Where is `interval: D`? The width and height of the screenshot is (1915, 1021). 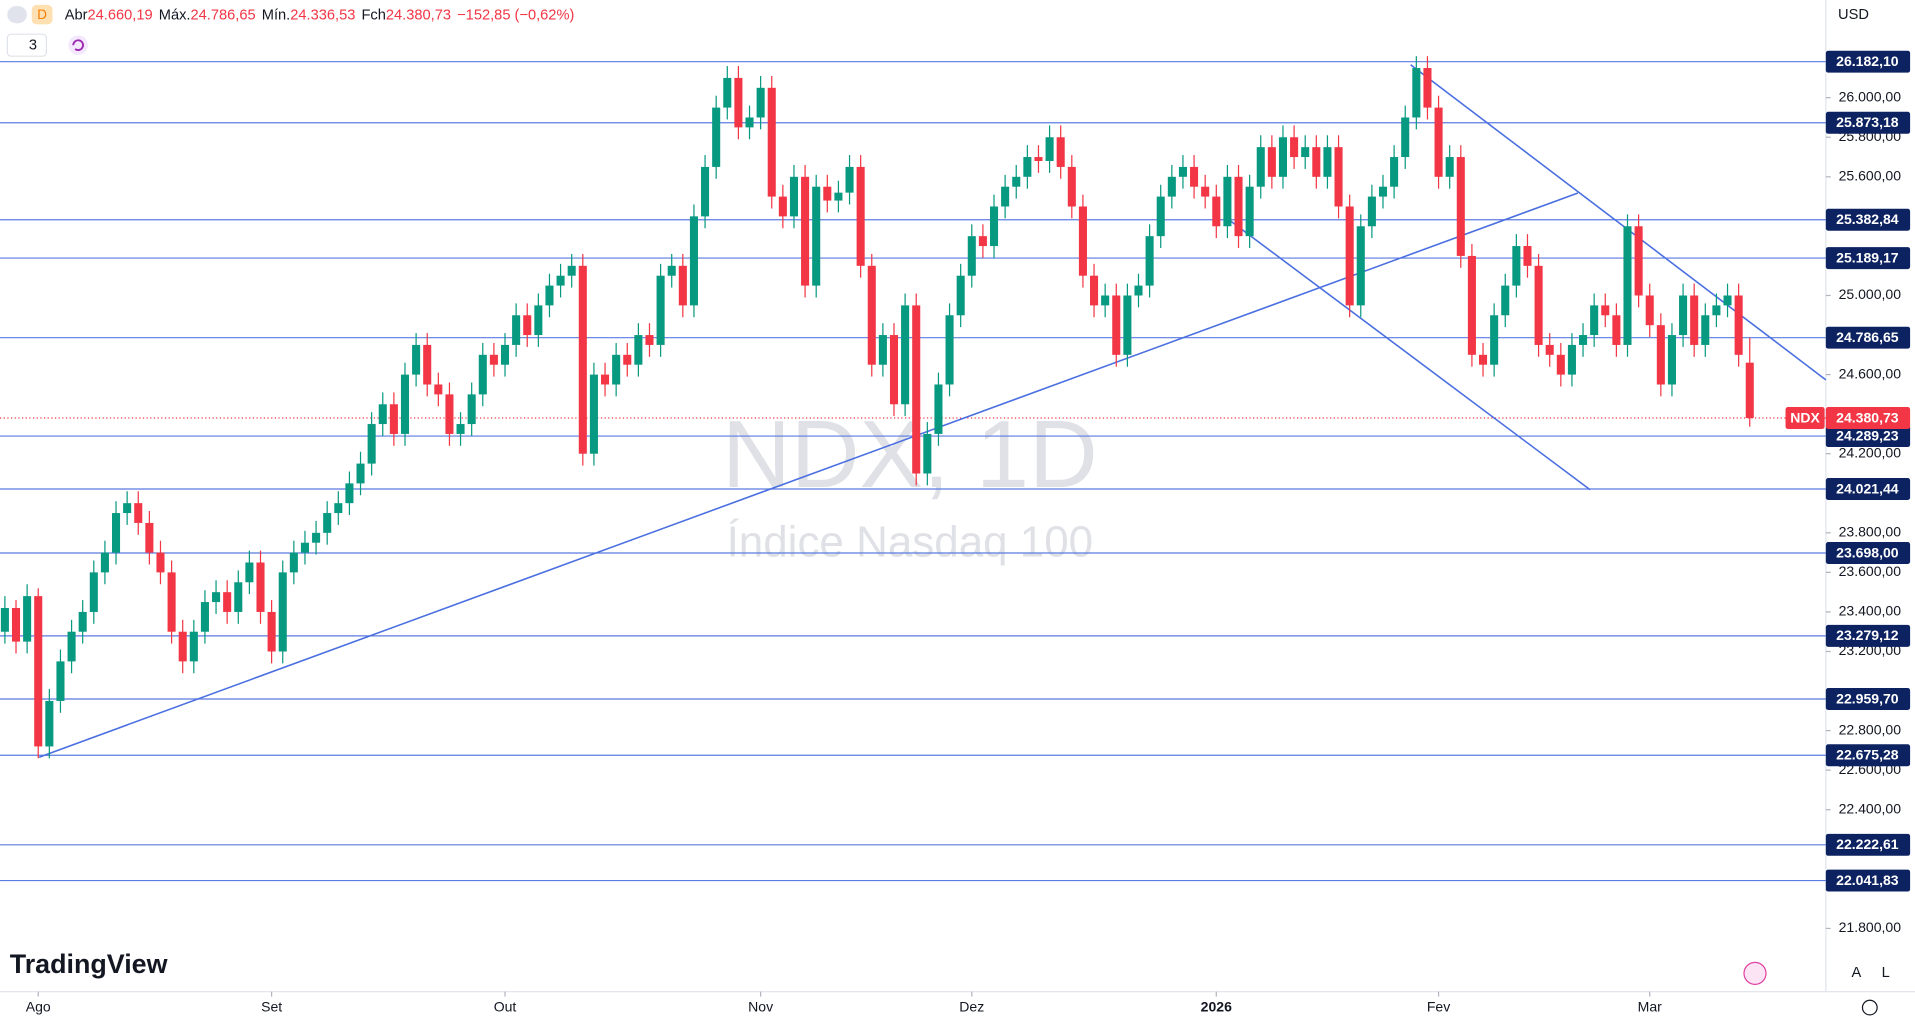
interval: D is located at coordinates (42, 14).